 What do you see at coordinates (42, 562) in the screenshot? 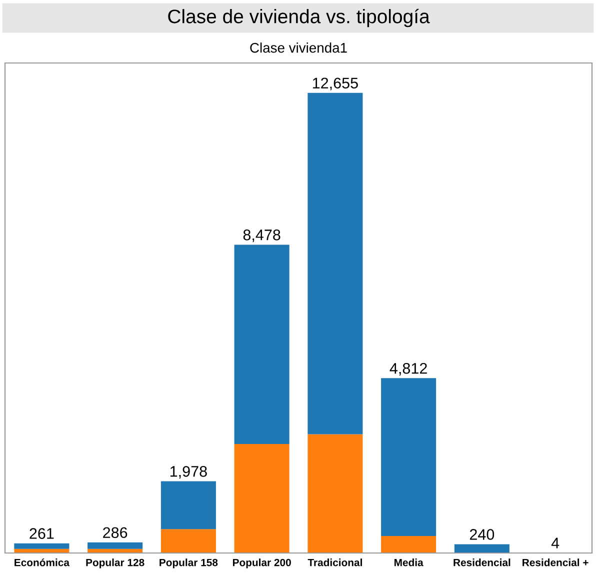
I see `x-tick-label: Económica` at bounding box center [42, 562].